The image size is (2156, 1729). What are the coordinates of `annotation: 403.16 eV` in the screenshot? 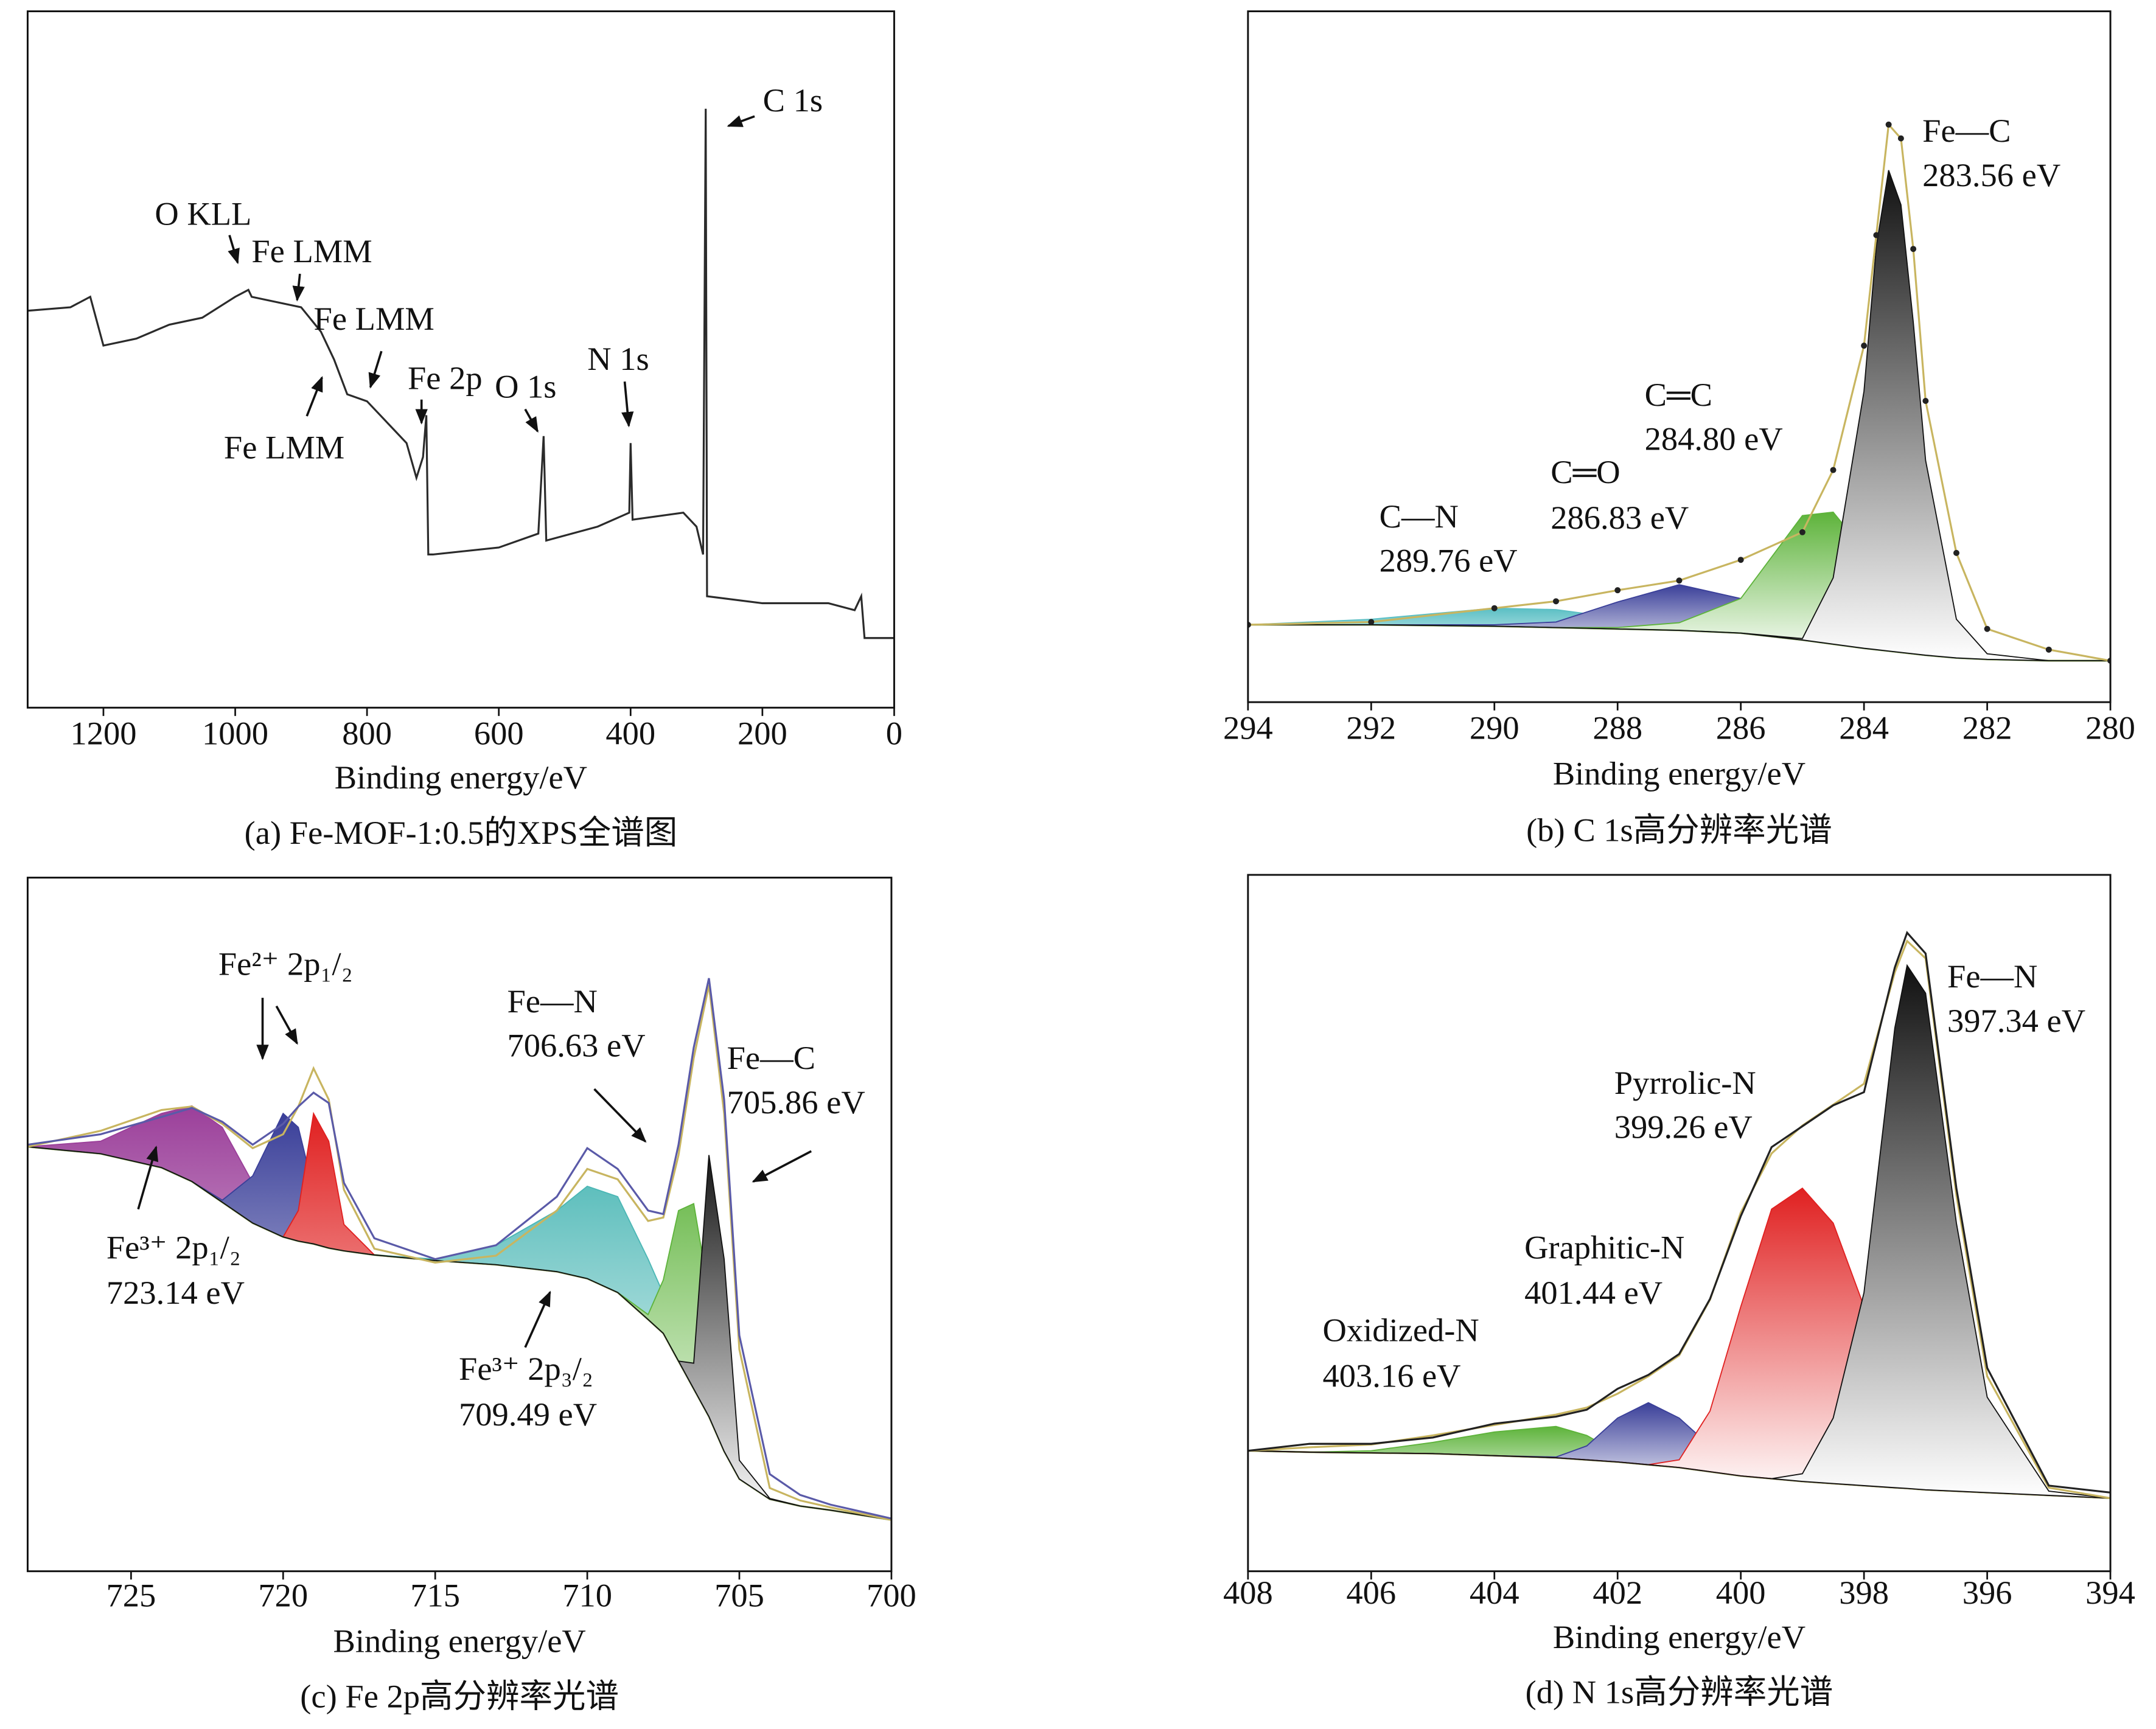 It's located at (1391, 1375).